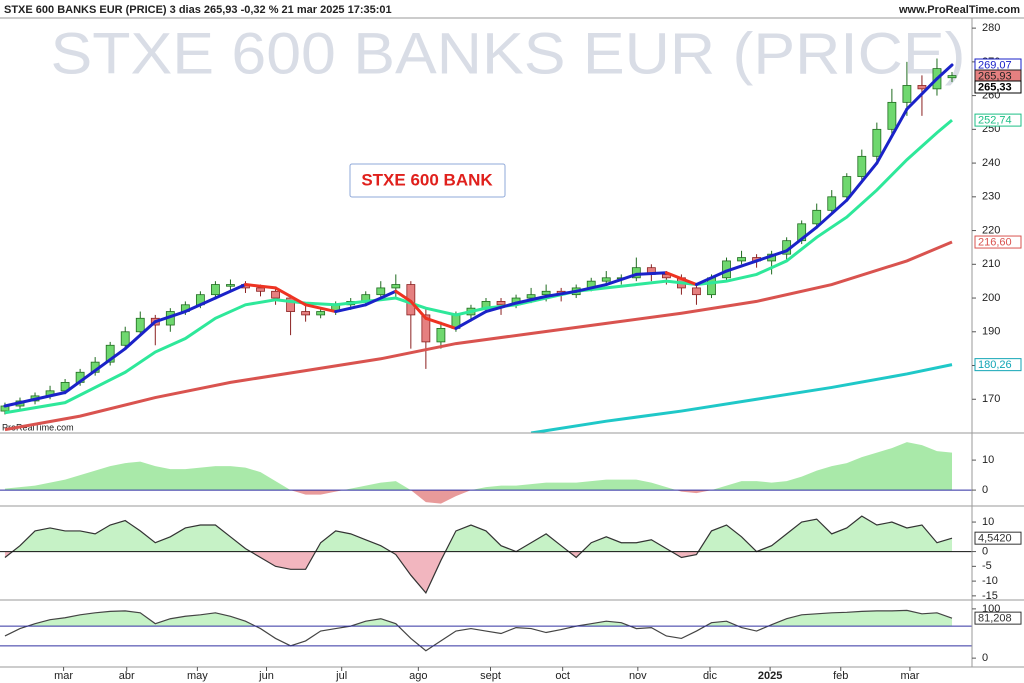  I want to click on annotation-box, so click(427, 180).